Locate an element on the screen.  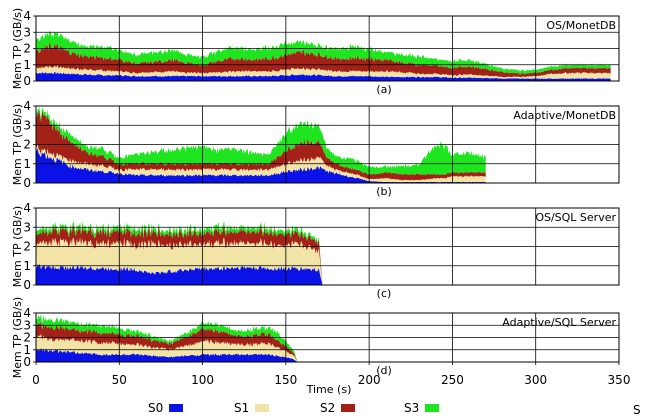
x-tick-label: 150 is located at coordinates (285, 380).